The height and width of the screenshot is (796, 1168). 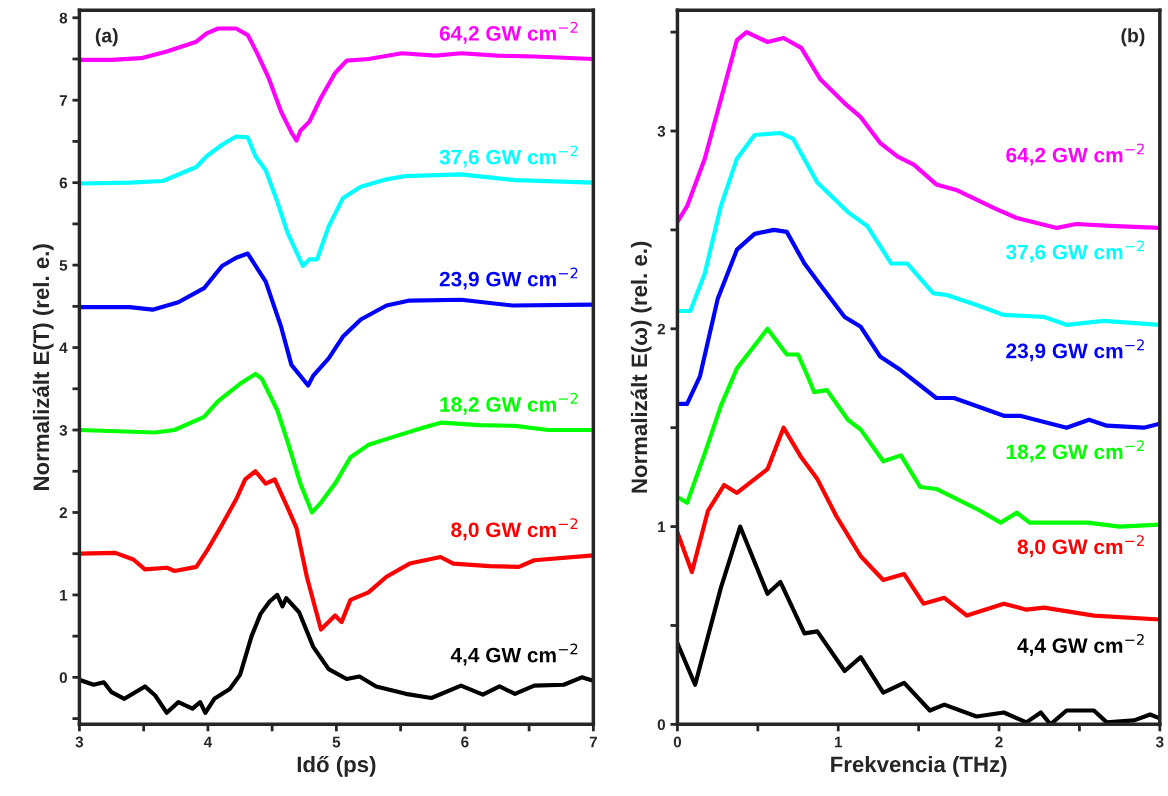 What do you see at coordinates (838, 742) in the screenshot?
I see `x-tick-label: 1` at bounding box center [838, 742].